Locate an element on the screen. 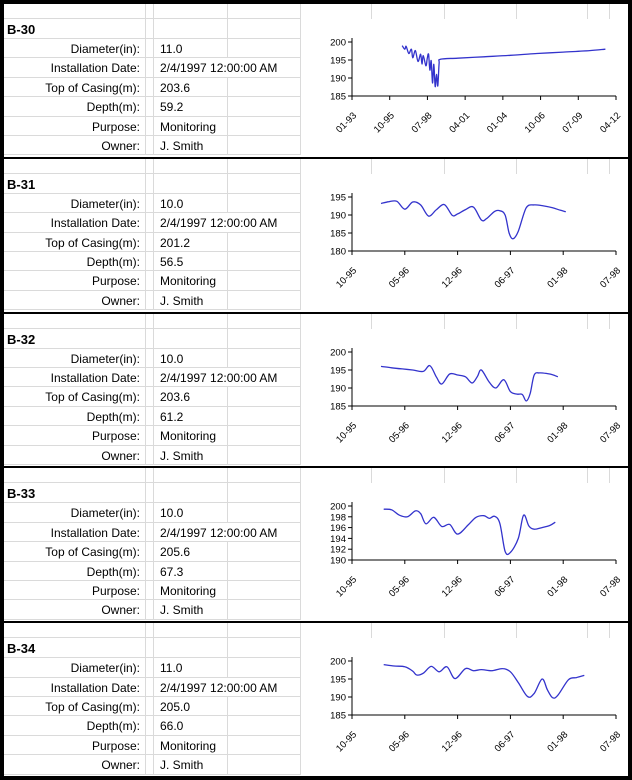 This screenshot has width=632, height=780. x-tick-label: 12-96 is located at coordinates (452, 432).